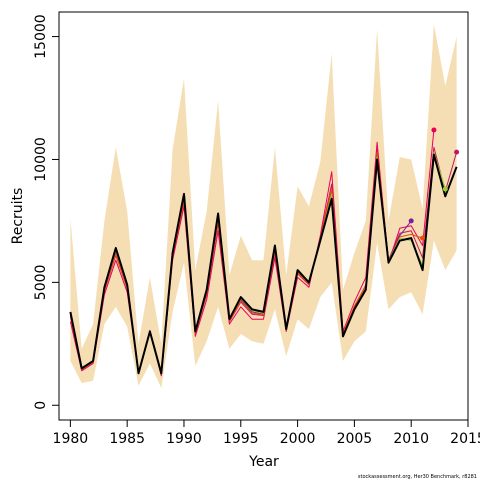  I want to click on x-tick-label: 1985, so click(127, 439).